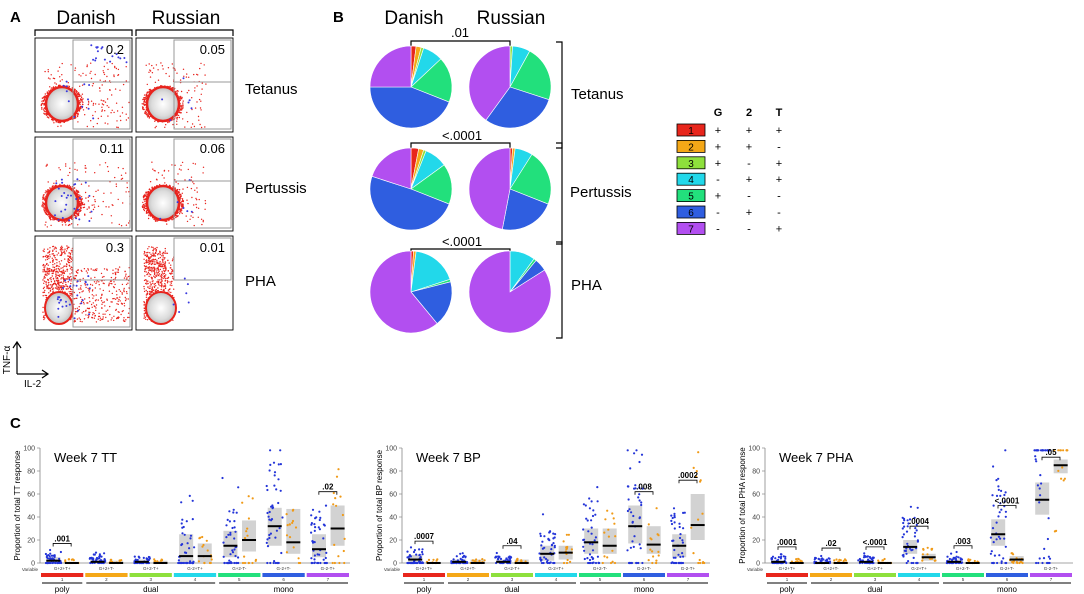 The width and height of the screenshot is (1084, 594). What do you see at coordinates (510, 189) in the screenshot?
I see `pie-pertussis-russian` at bounding box center [510, 189].